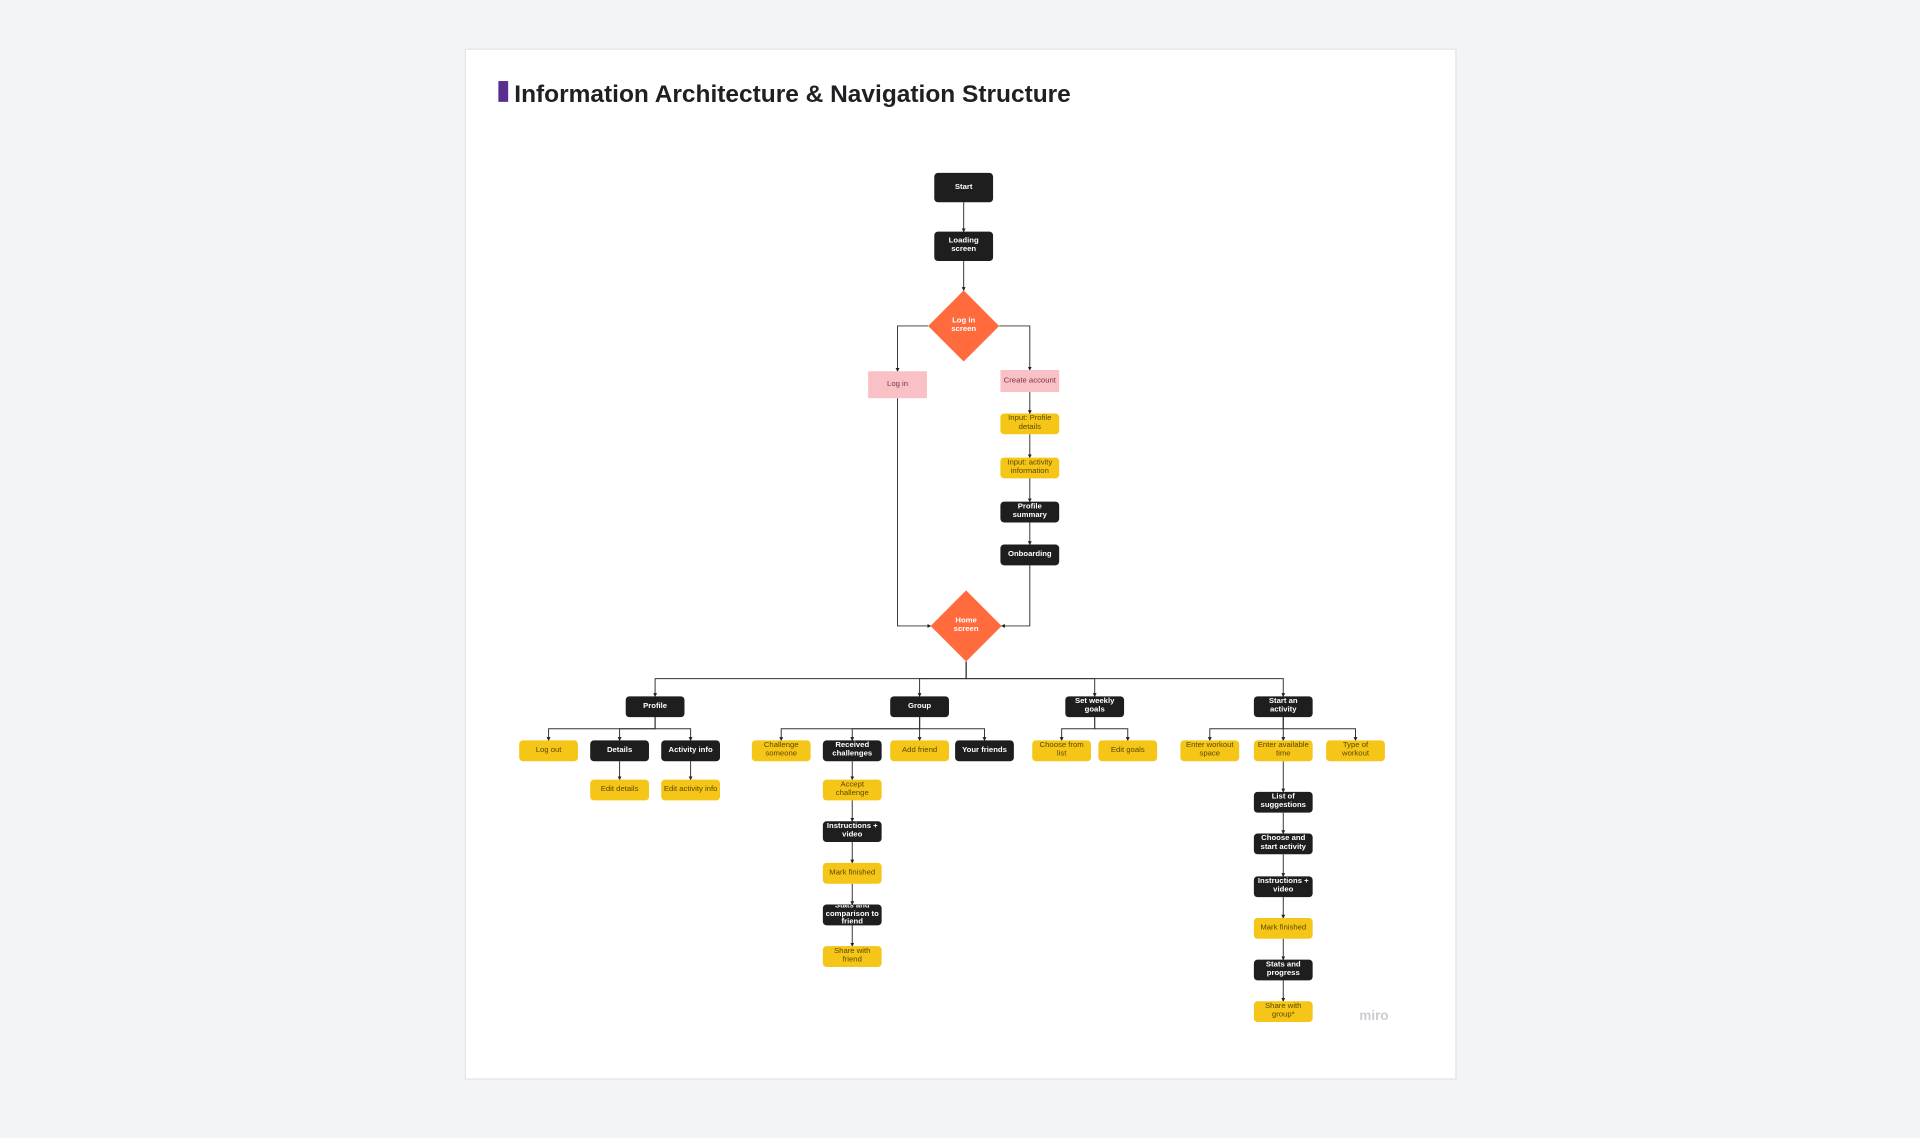 The width and height of the screenshot is (1920, 1138). I want to click on node-label-box: Group, so click(920, 706).